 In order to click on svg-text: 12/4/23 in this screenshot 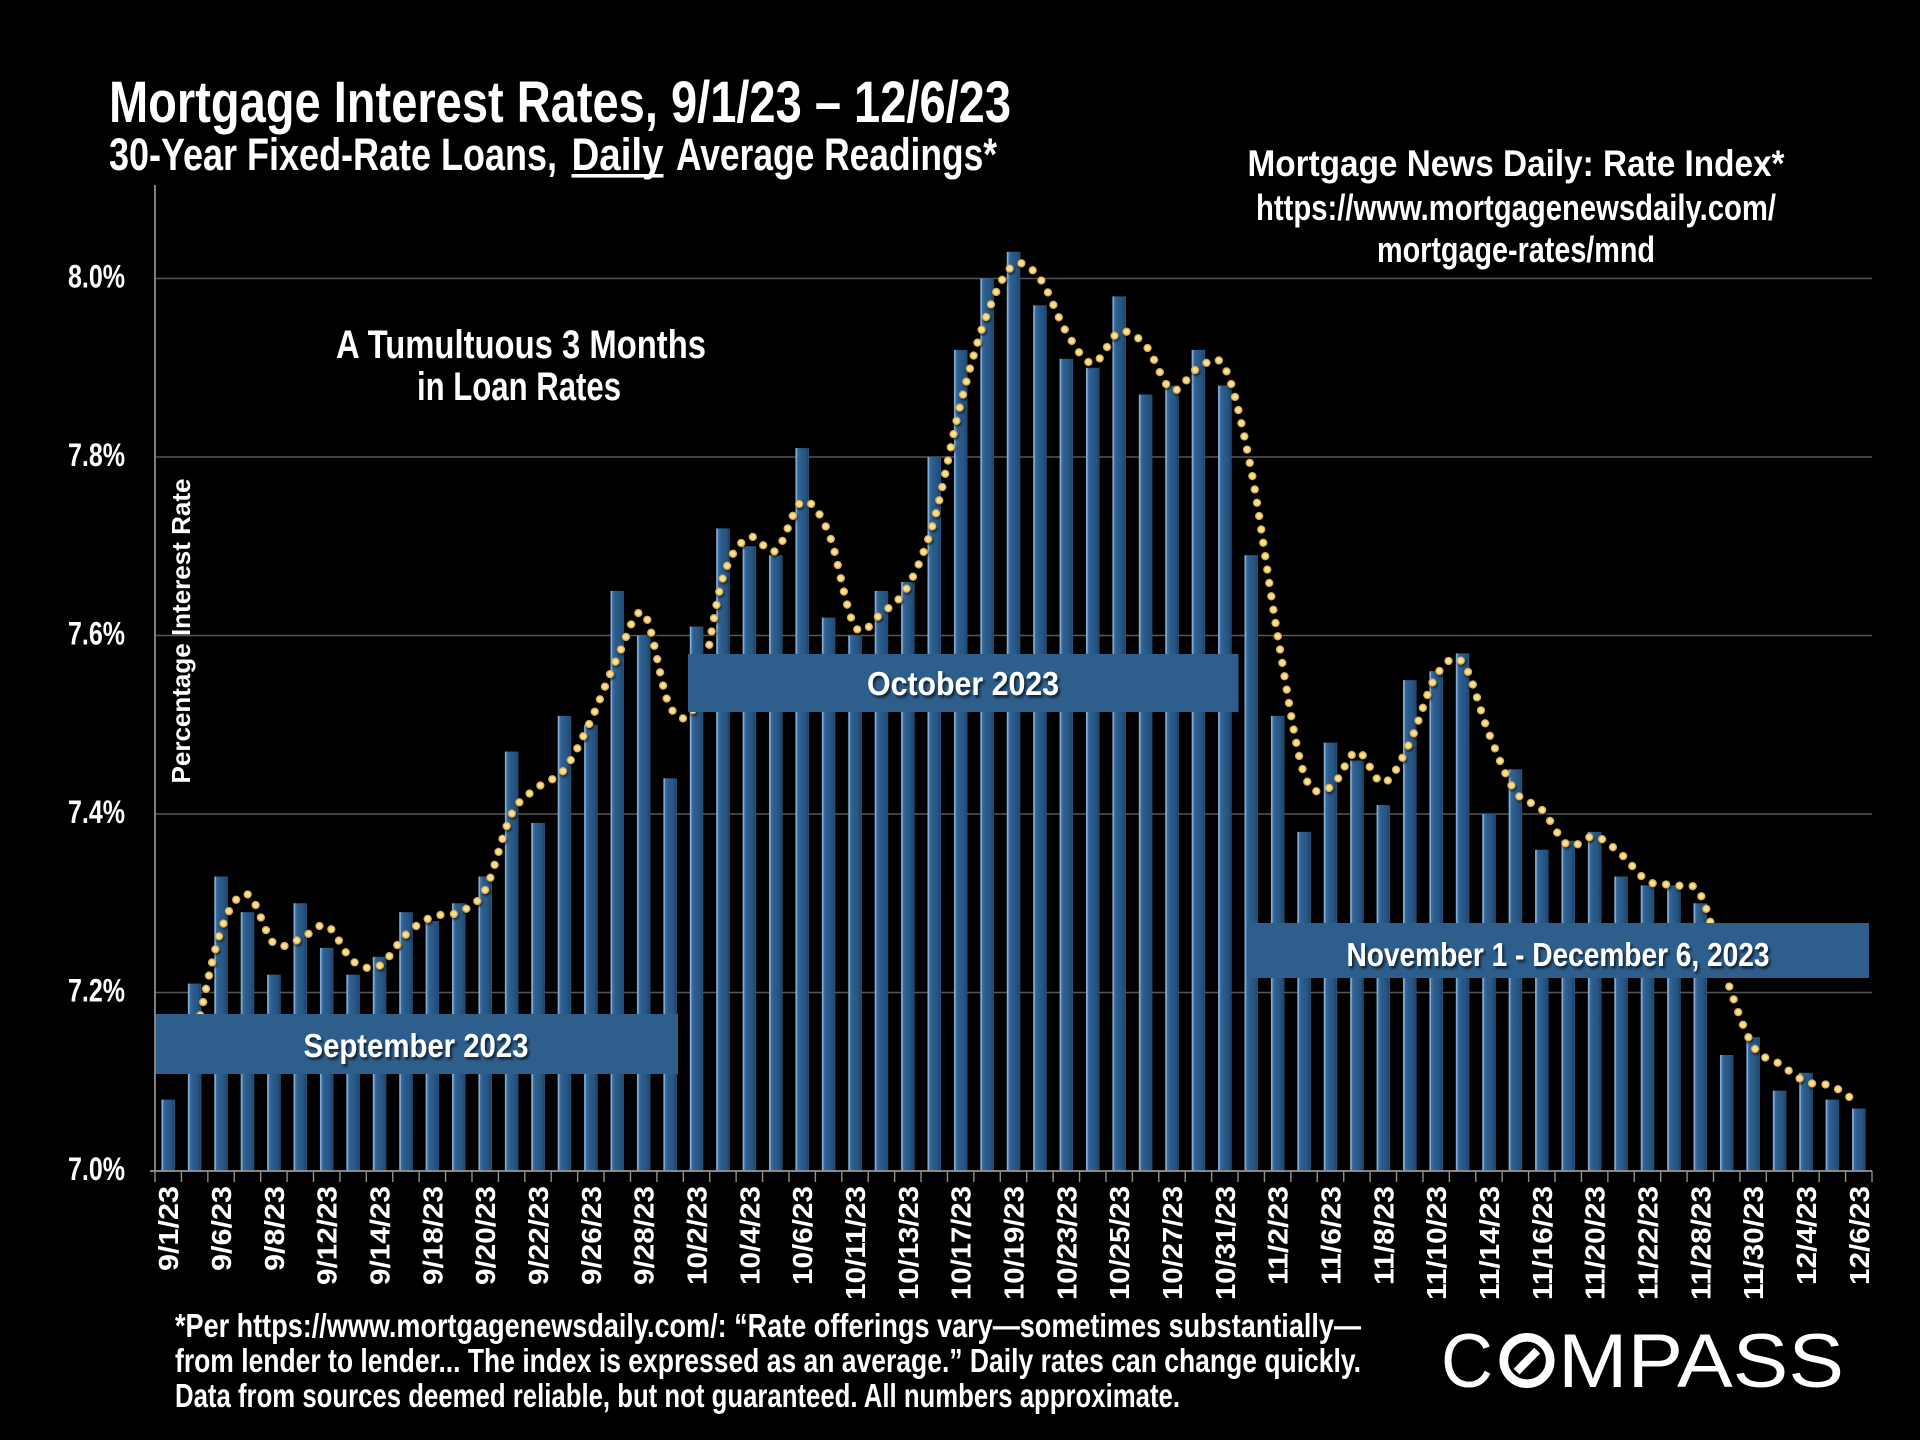, I will do `click(1806, 1235)`.